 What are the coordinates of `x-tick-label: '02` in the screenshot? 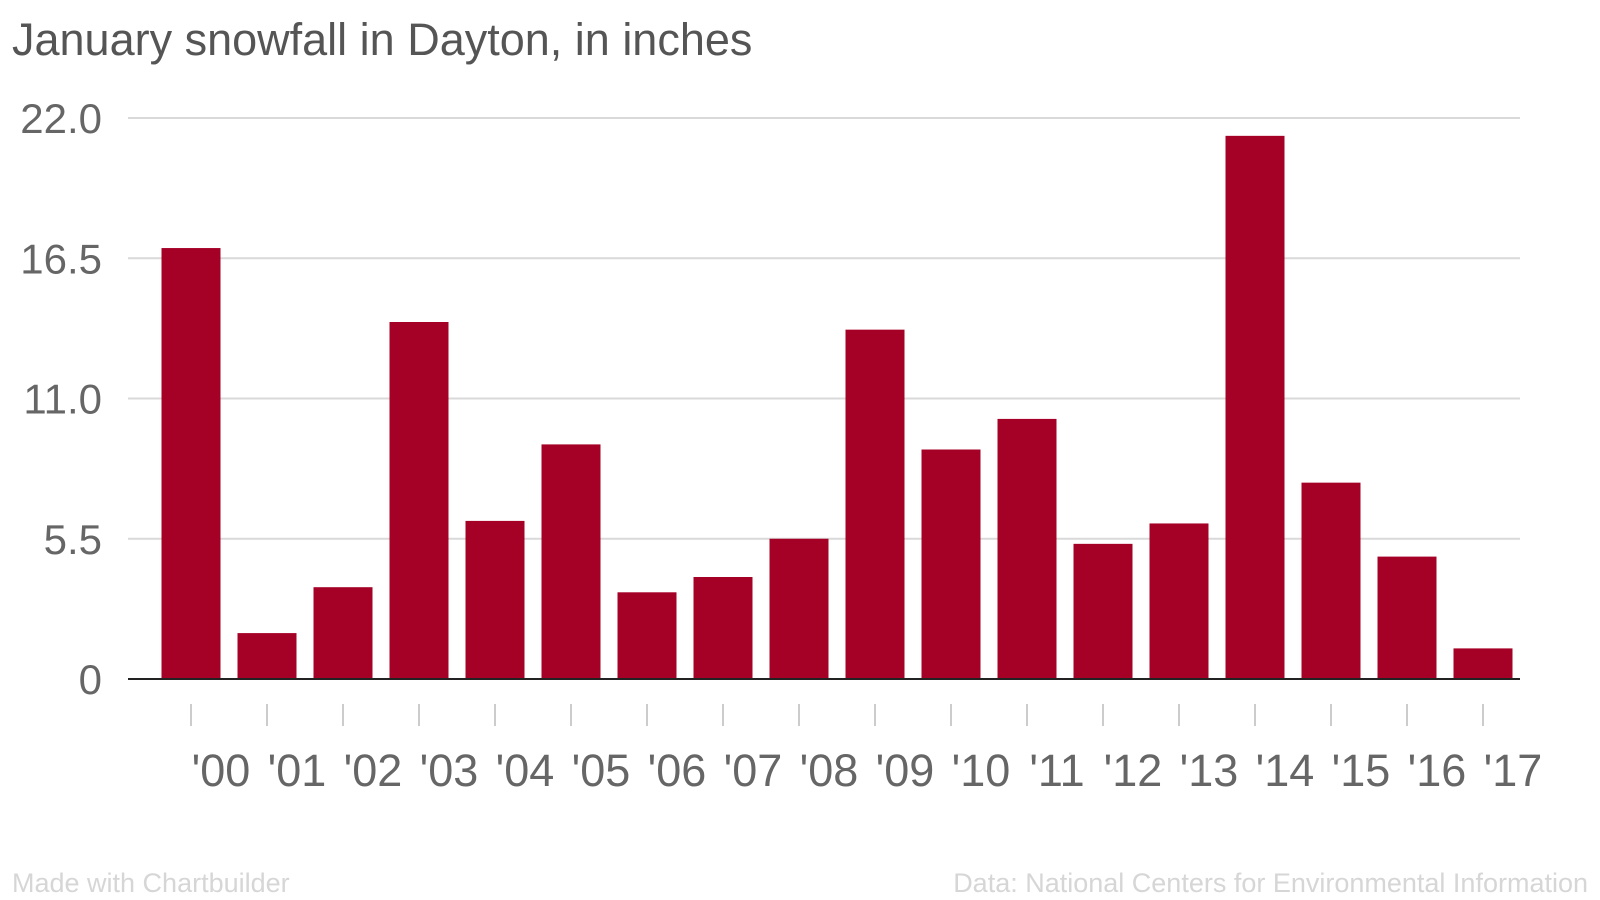 It's located at (373, 770).